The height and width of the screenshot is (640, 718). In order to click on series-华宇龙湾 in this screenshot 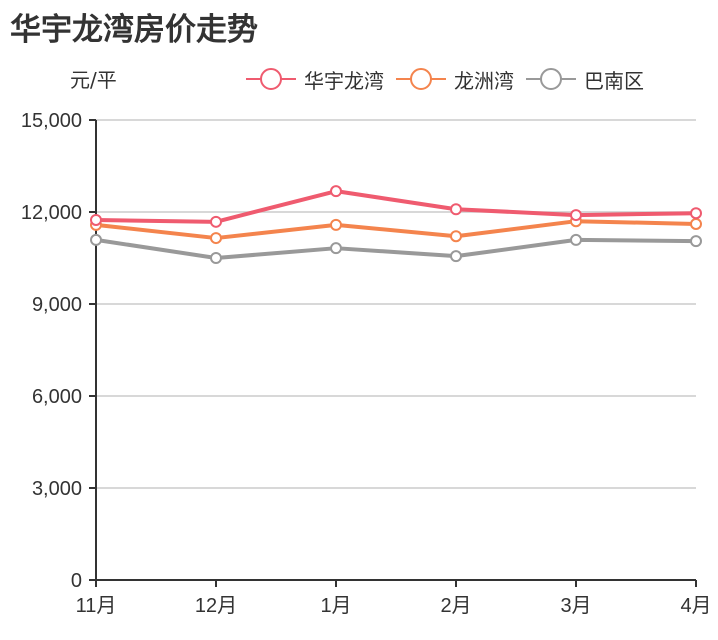, I will do `click(396, 206)`.